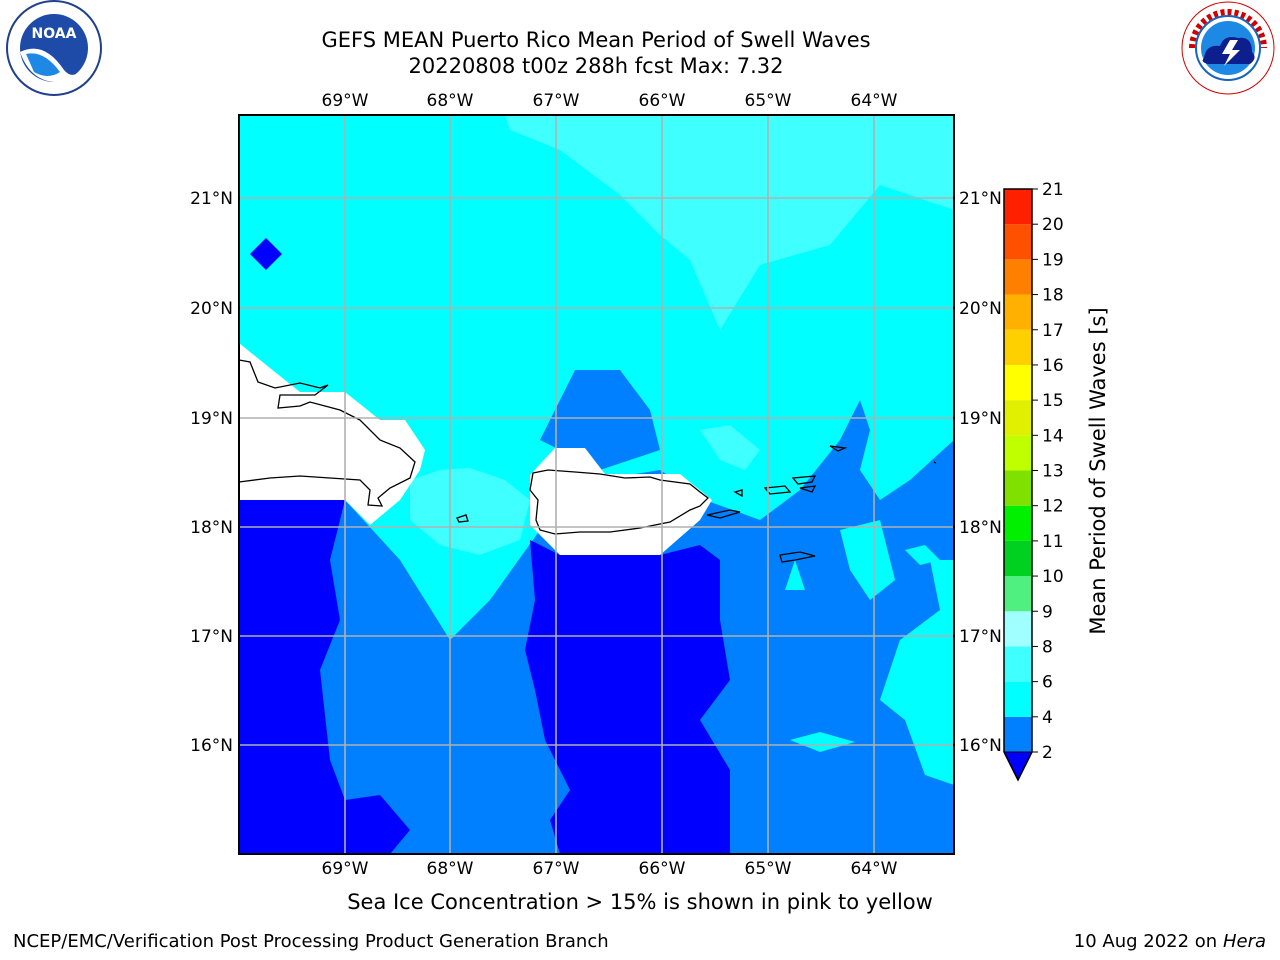  I want to click on noaa-logo-icon: NOAA, so click(54, 48).